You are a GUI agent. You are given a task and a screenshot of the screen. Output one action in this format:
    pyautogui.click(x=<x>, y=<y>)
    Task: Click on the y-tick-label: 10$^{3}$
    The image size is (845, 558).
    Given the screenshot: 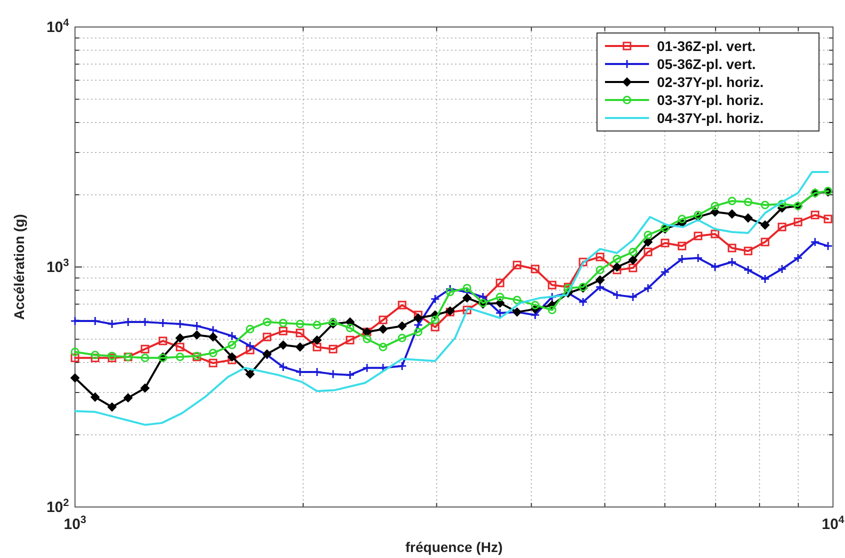 What is the action you would take?
    pyautogui.click(x=58, y=266)
    